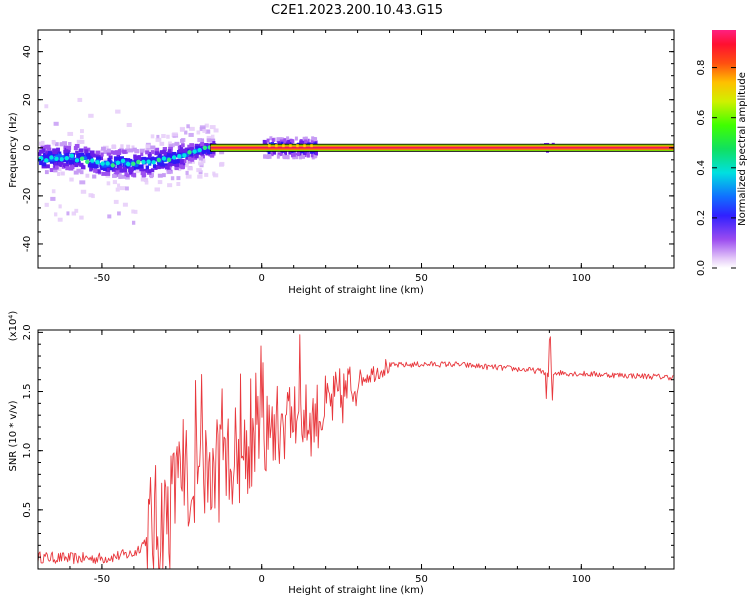 Image resolution: width=750 pixels, height=604 pixels. Describe the element at coordinates (102, 579) in the screenshot. I see `snr-x-tick-label: -50` at that location.